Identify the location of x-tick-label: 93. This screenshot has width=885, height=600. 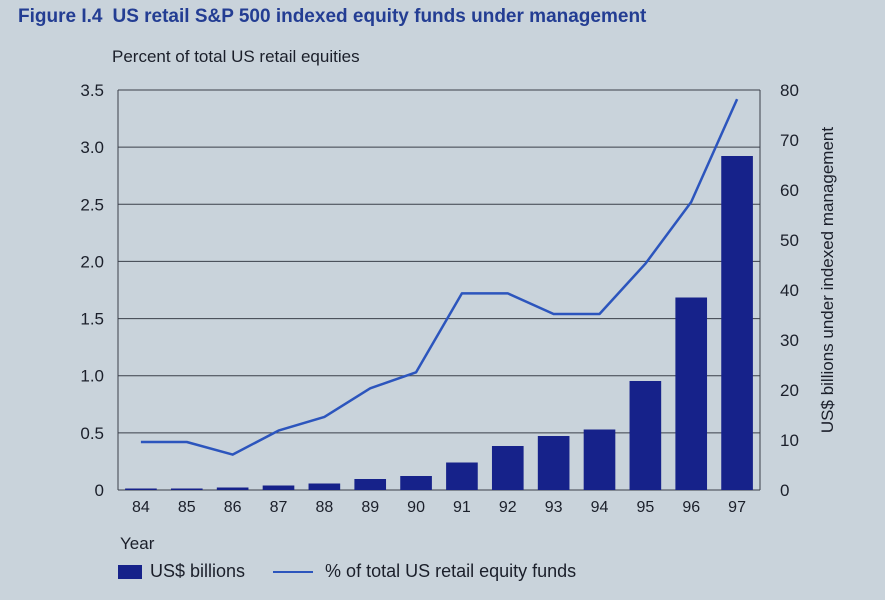
(554, 507).